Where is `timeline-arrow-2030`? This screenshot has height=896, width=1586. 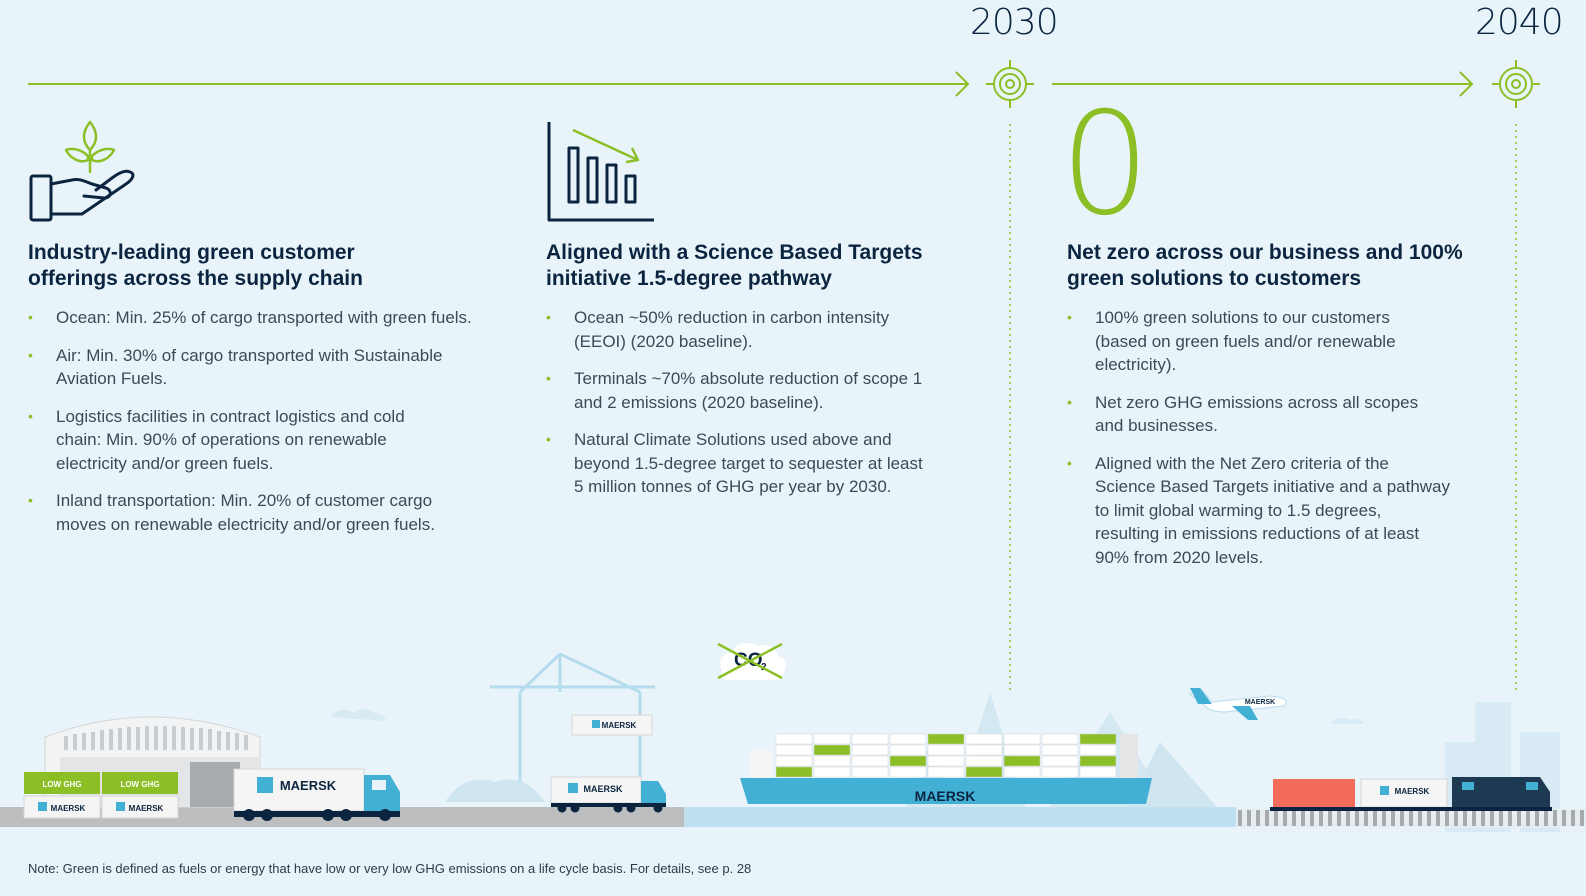 timeline-arrow-2030 is located at coordinates (499, 84).